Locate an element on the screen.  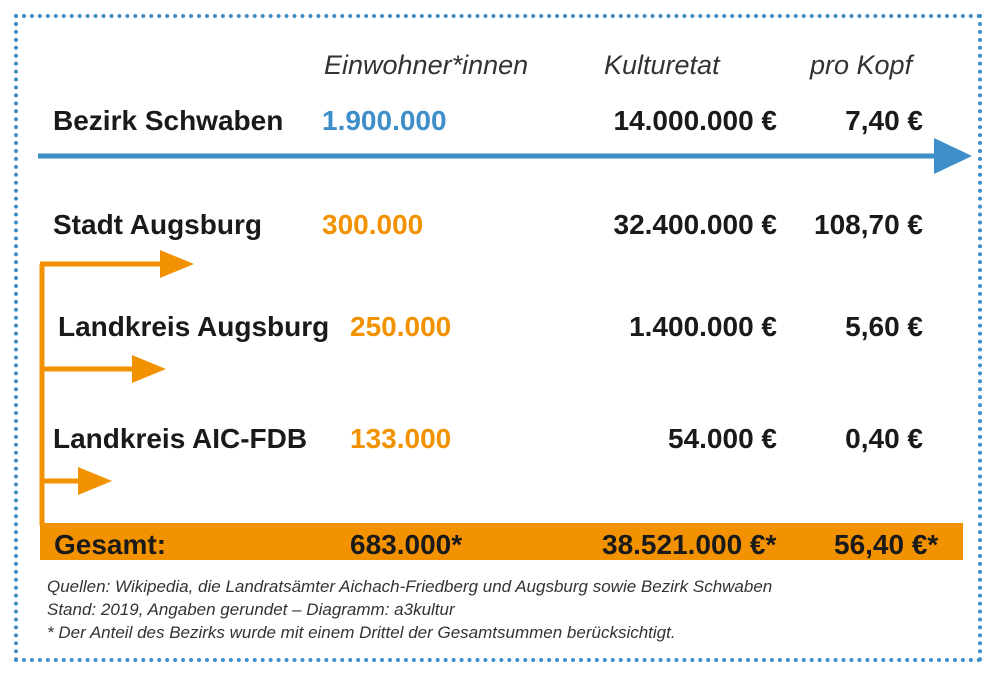
row-einwohner: 300.000 is located at coordinates (373, 224).